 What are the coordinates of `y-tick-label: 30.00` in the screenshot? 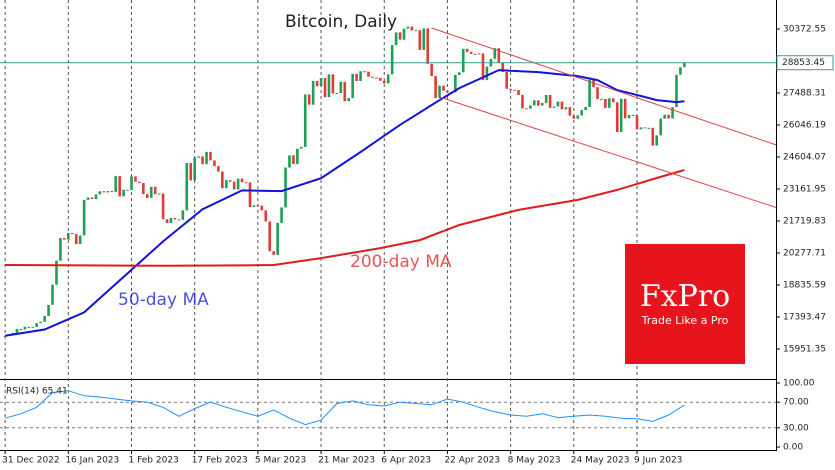 It's located at (796, 428).